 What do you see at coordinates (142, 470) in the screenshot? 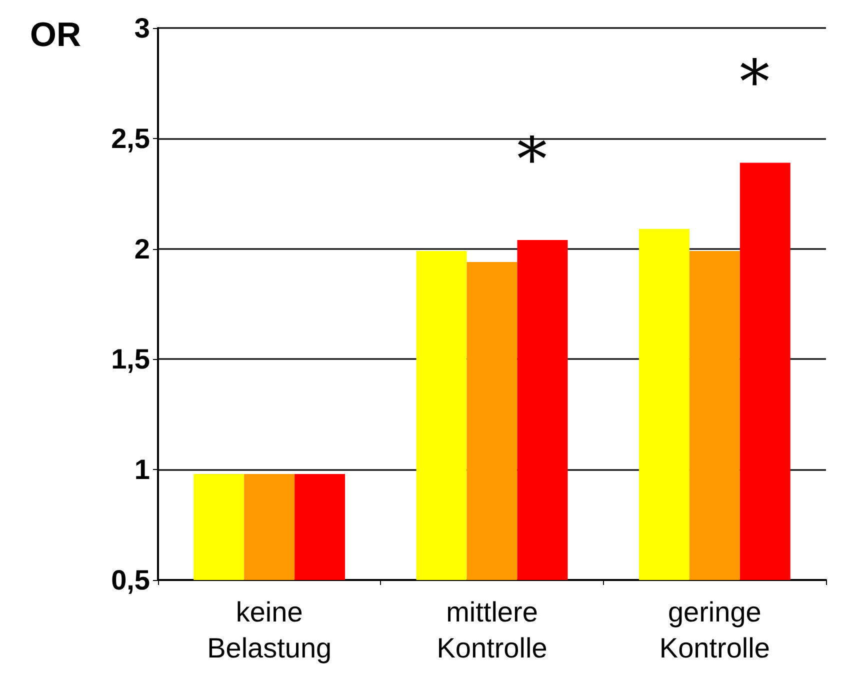
I see `y-tick-label: 1` at bounding box center [142, 470].